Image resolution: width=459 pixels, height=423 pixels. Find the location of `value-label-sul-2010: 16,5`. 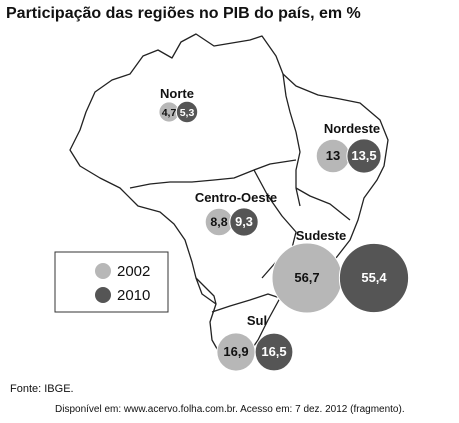

value-label-sul-2010: 16,5 is located at coordinates (273, 351).